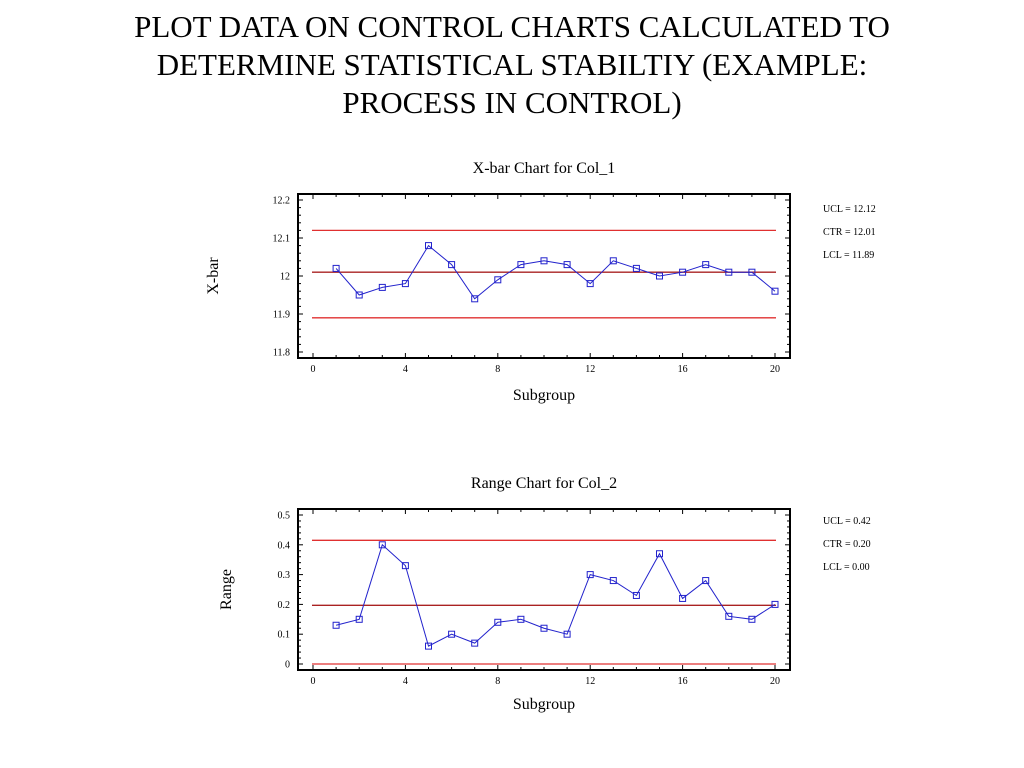 The width and height of the screenshot is (1024, 768). I want to click on chart-title: X-bar Chart for Col_1, so click(544, 168).